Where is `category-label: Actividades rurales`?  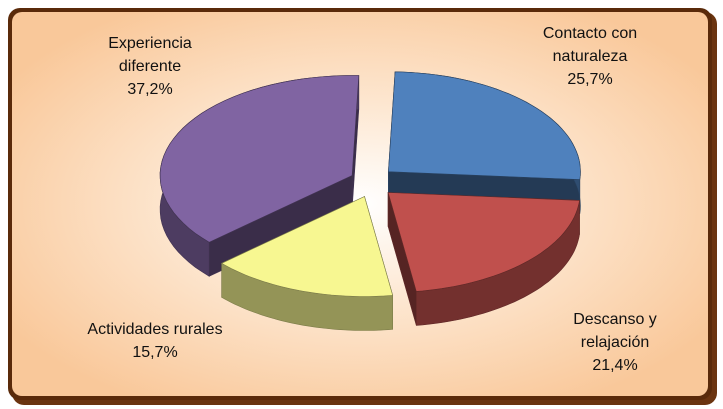 category-label: Actividades rurales is located at coordinates (155, 329).